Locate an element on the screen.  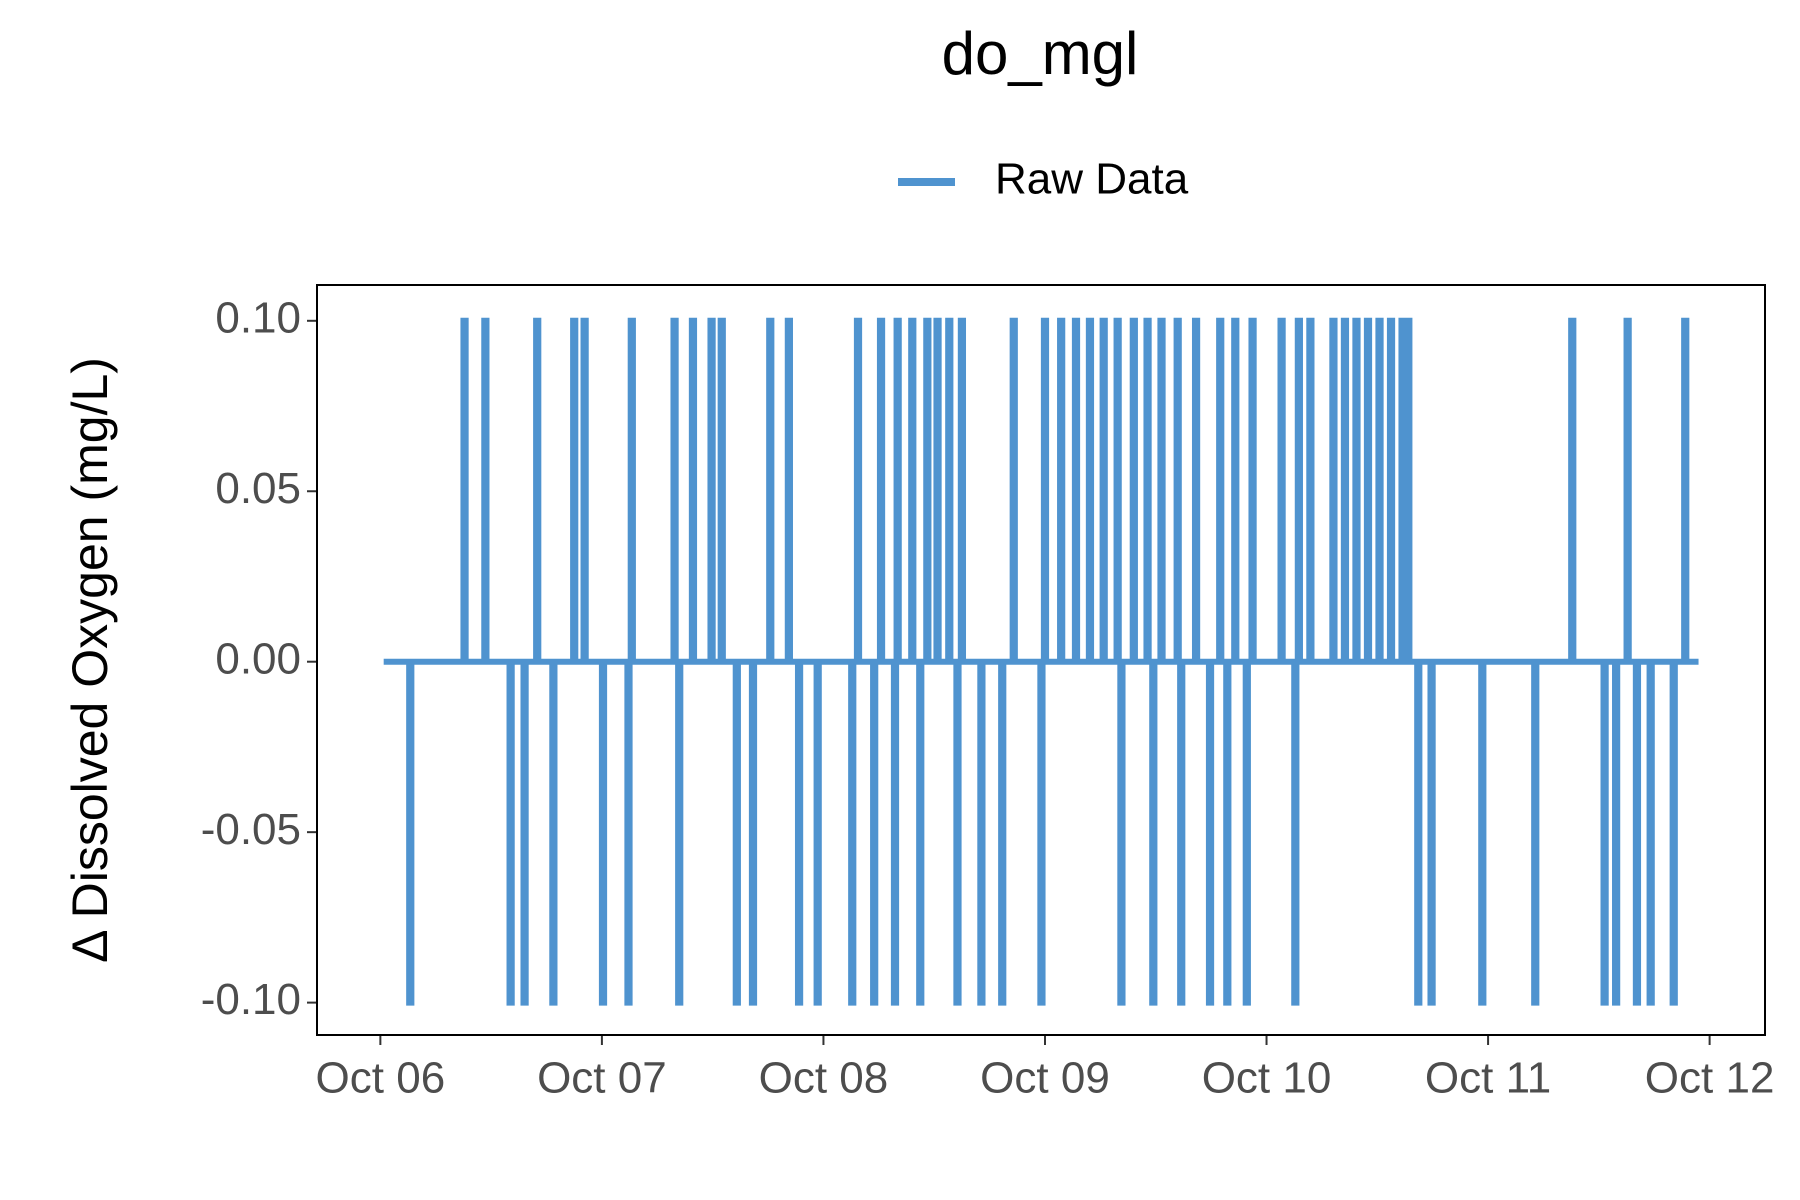
y-axis-label: Δ Dissolved Oxygen (mg/L) is located at coordinates (90, 660).